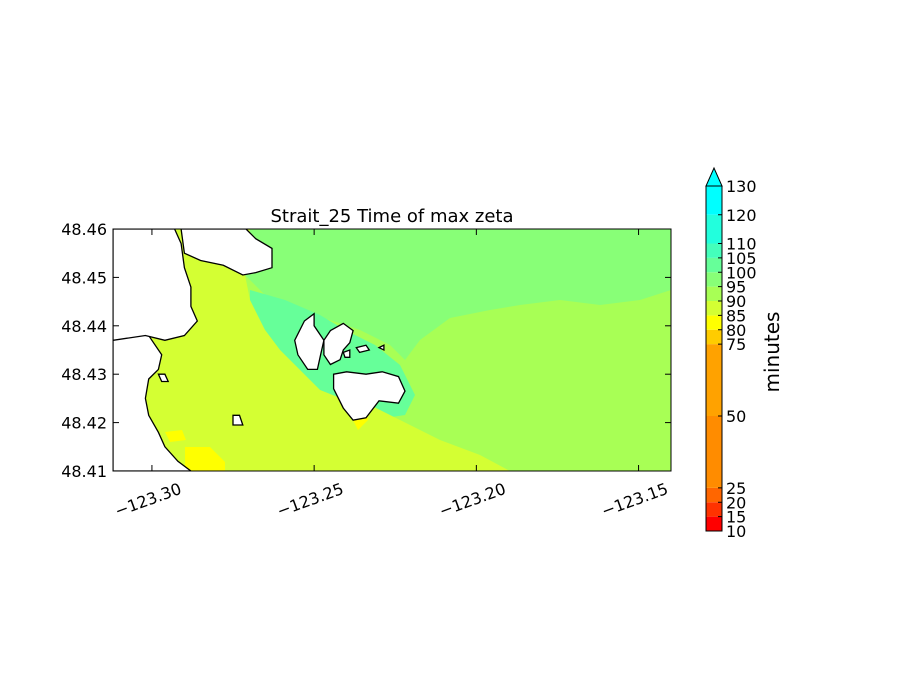 The width and height of the screenshot is (900, 700). I want to click on colorbar-extend-arrow, so click(714, 176).